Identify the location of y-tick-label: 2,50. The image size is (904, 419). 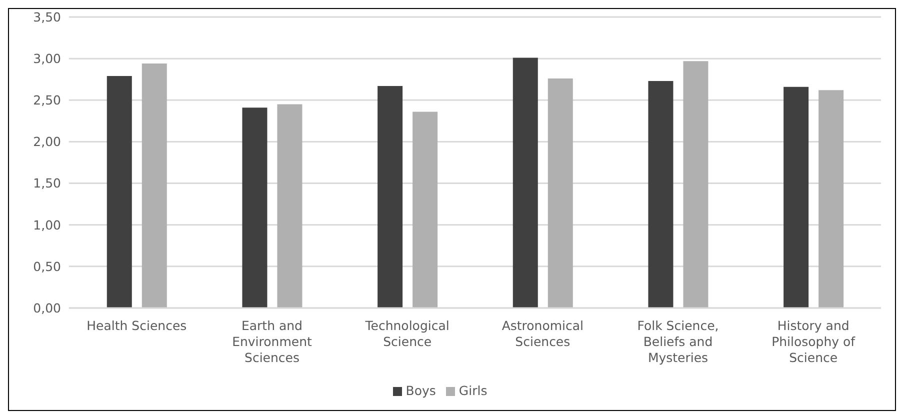
(47, 100).